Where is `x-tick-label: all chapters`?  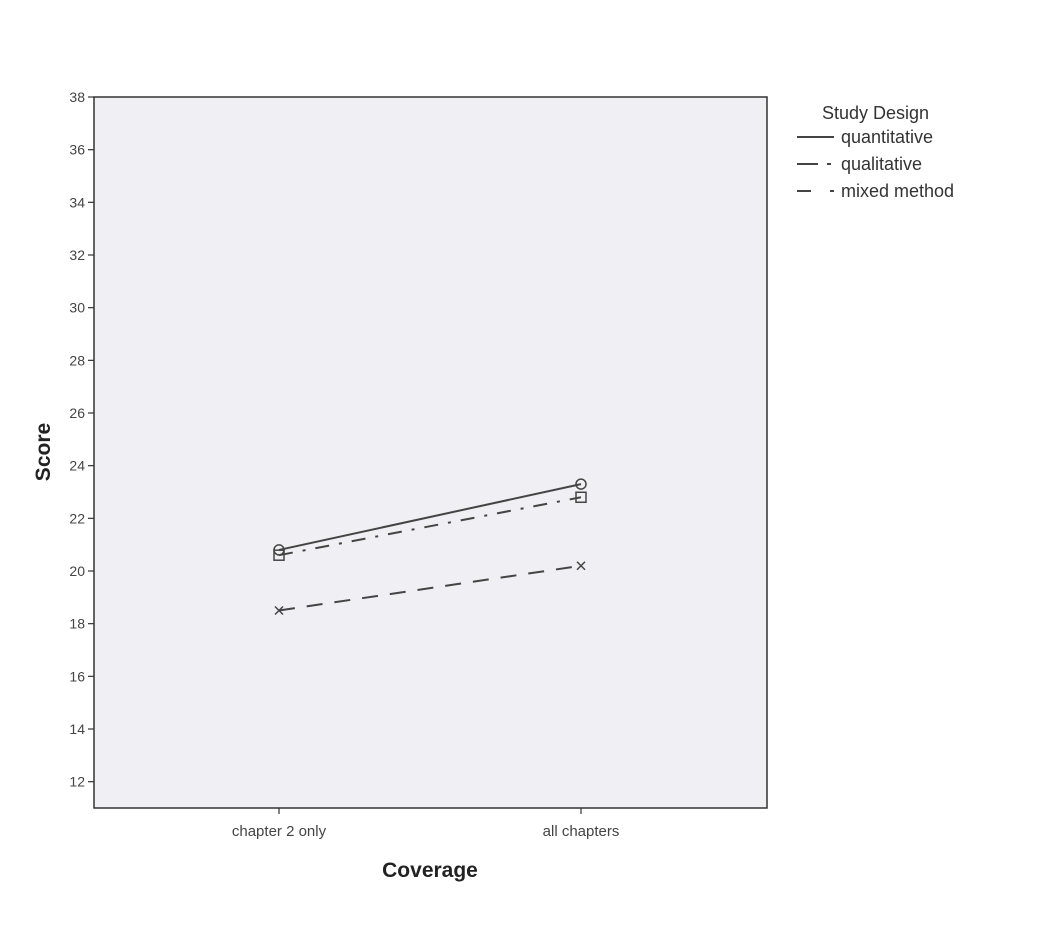 x-tick-label: all chapters is located at coordinates (581, 831).